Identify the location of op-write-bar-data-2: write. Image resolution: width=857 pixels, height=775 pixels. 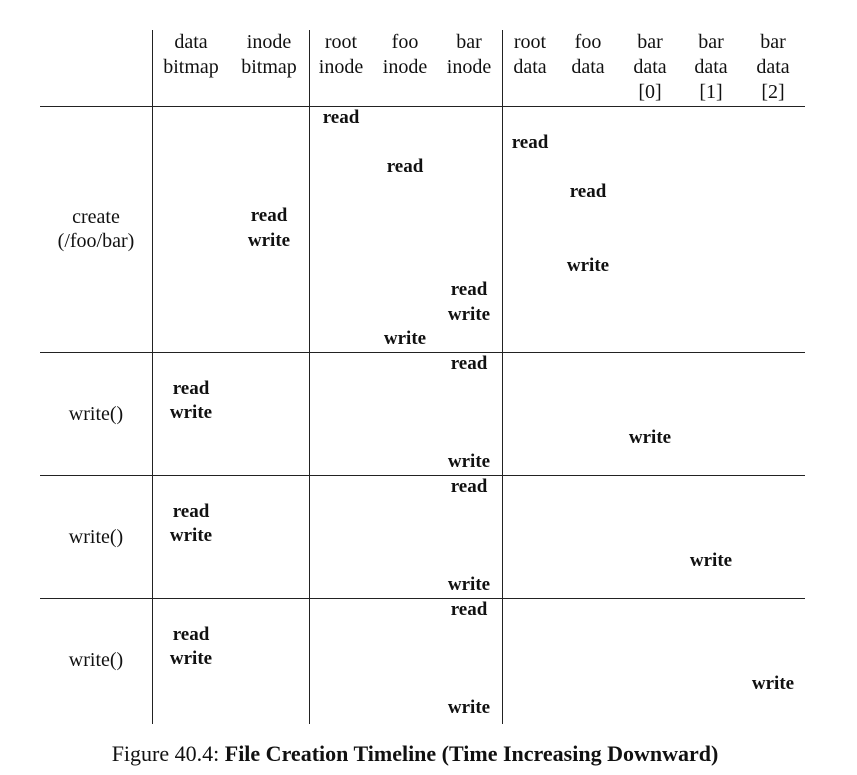
(773, 683).